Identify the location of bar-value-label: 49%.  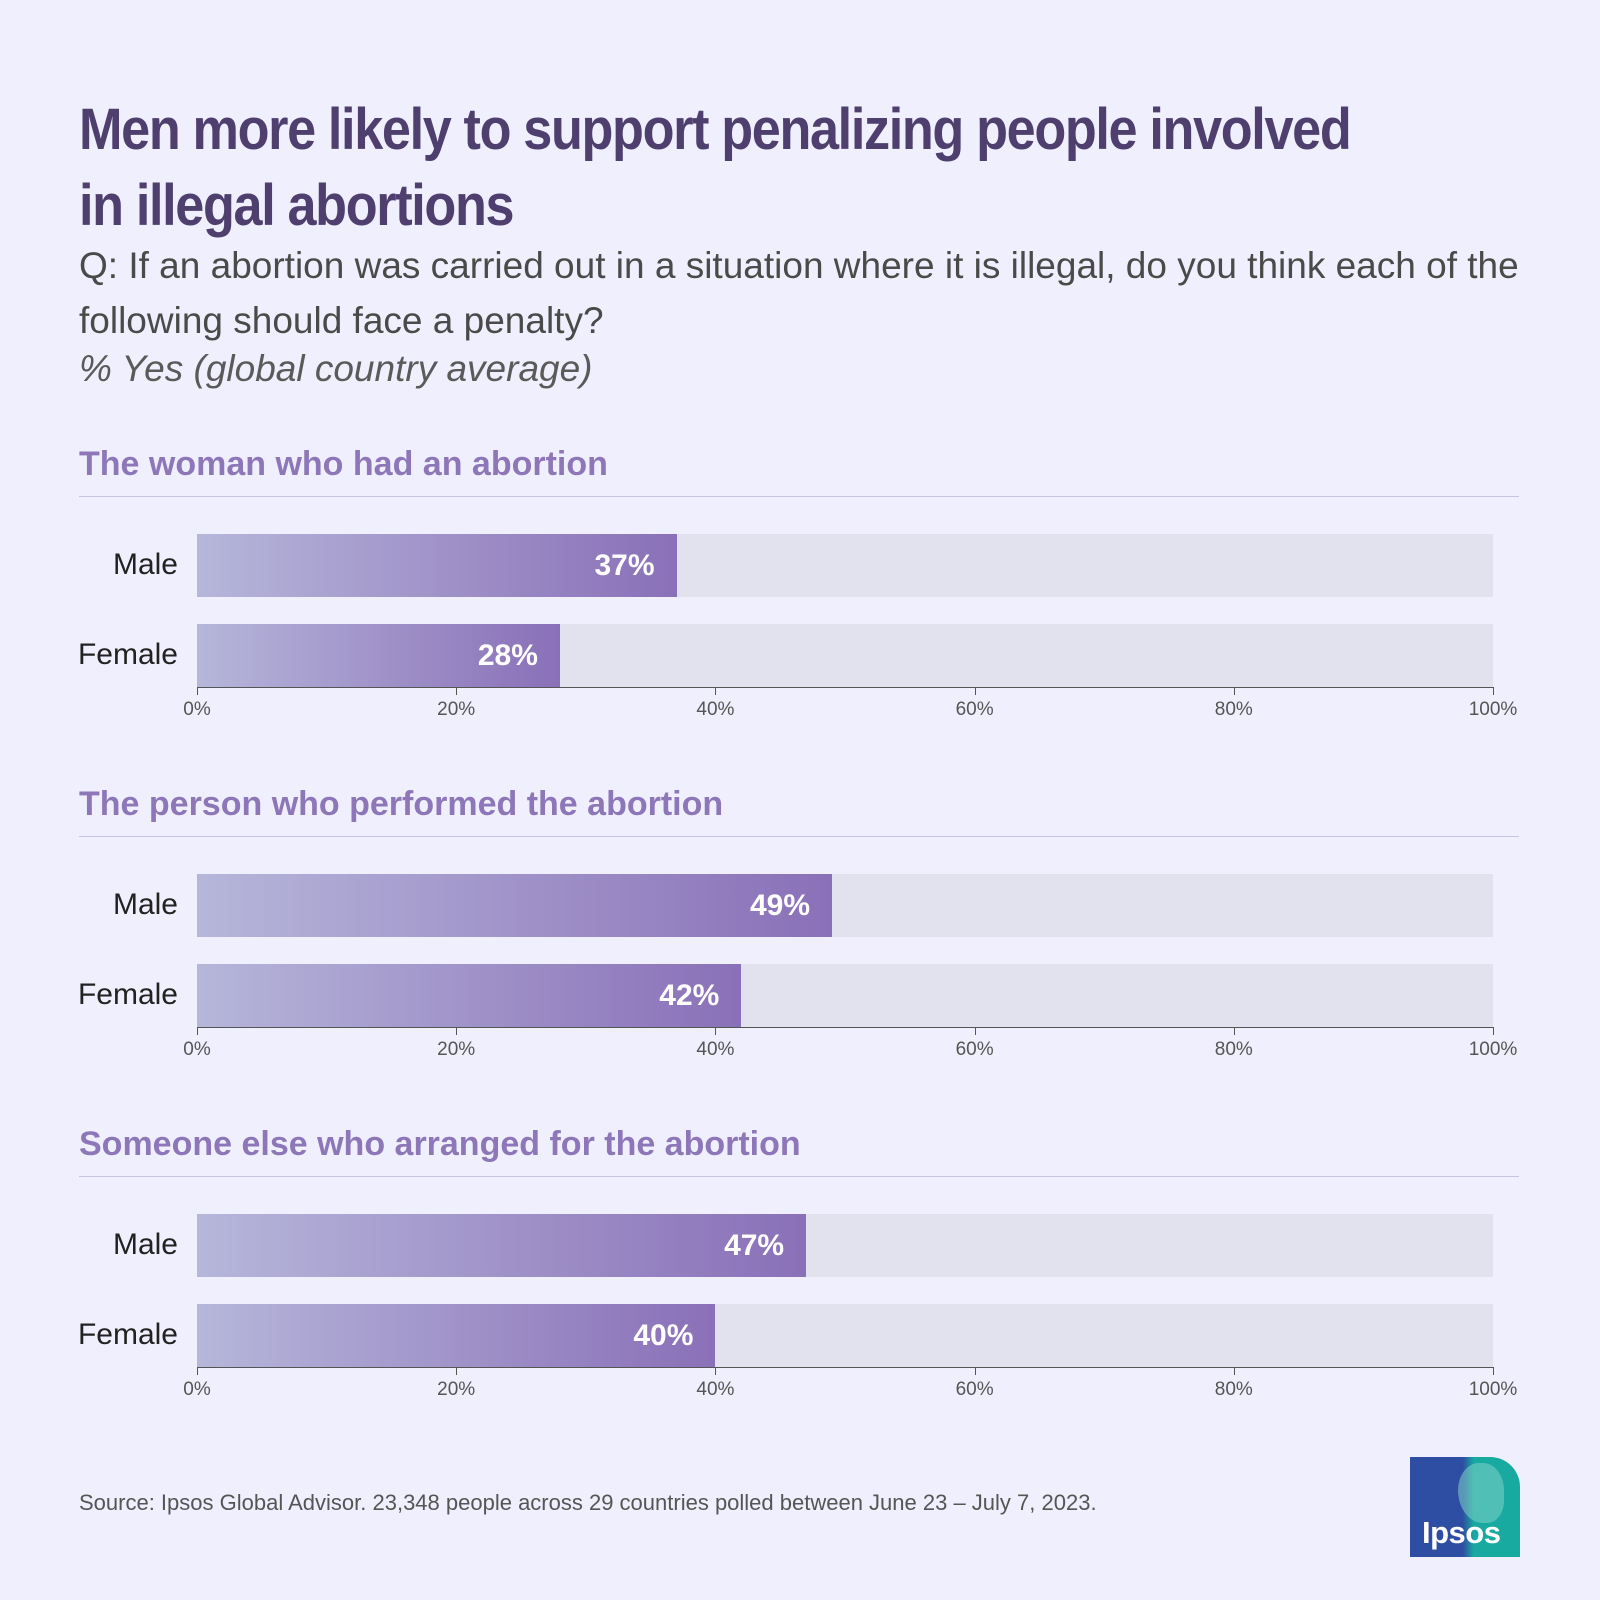
(780, 905).